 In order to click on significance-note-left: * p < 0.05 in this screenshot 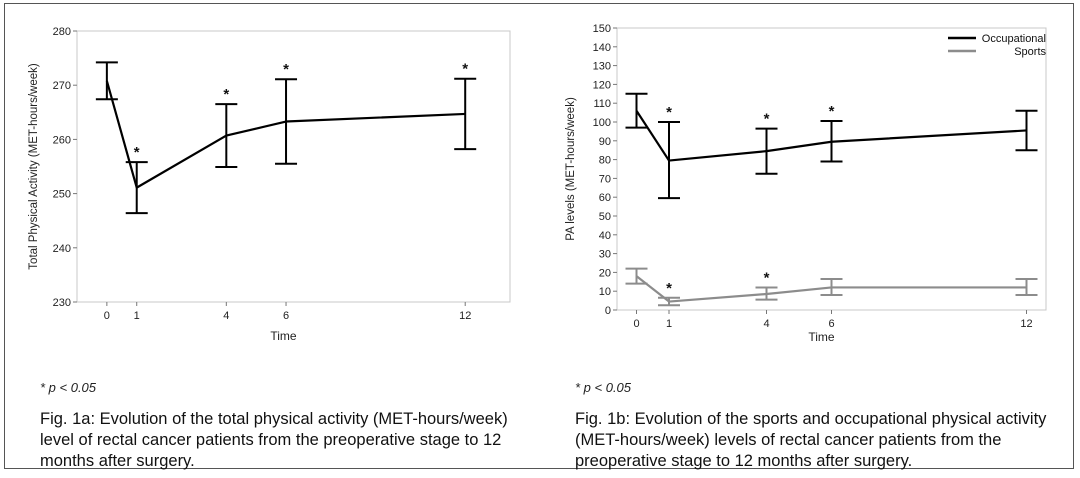, I will do `click(68, 387)`.